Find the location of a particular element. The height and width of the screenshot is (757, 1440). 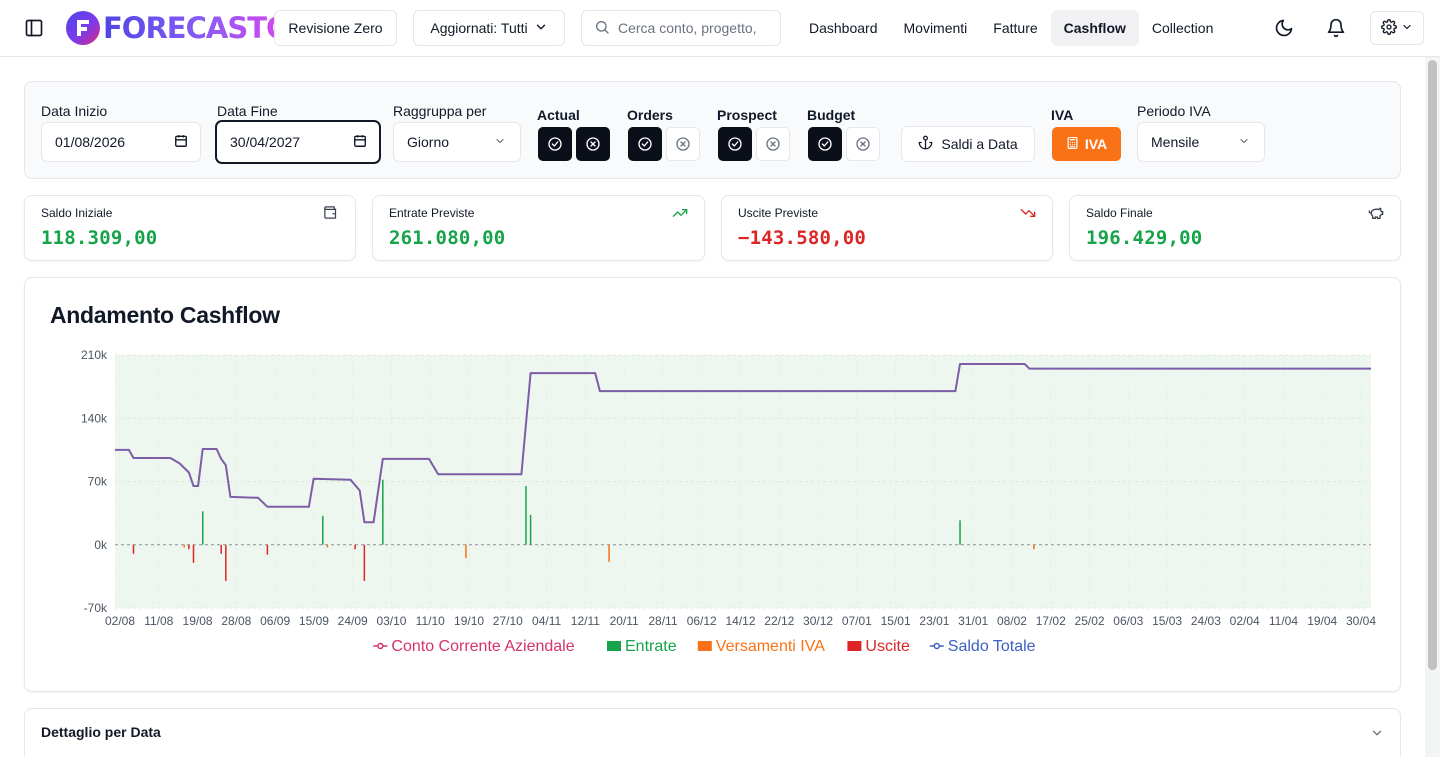

x-tick-label: 23/01 is located at coordinates (934, 621).